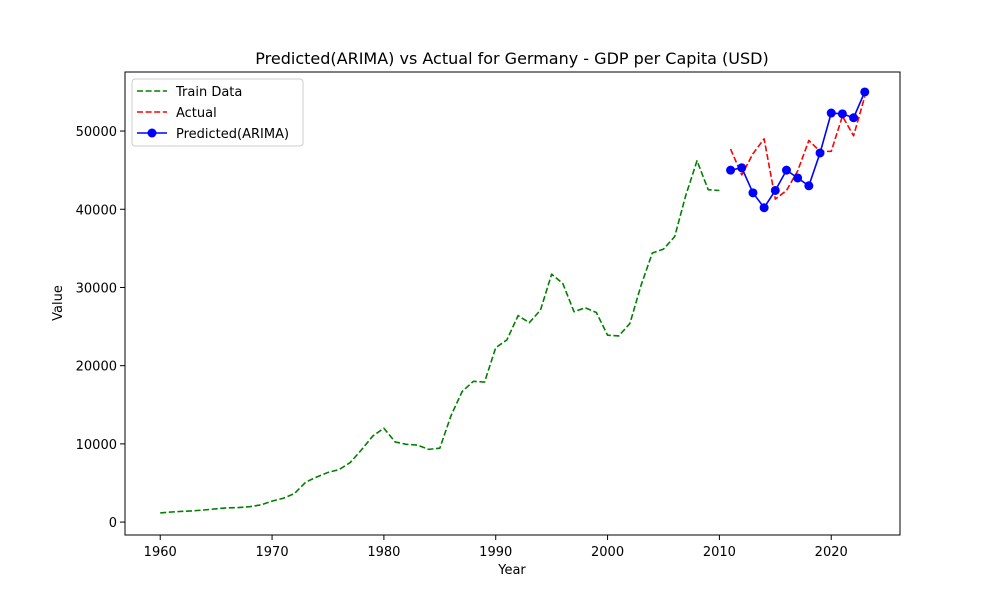 The image size is (1000, 600). Describe the element at coordinates (152, 133) in the screenshot. I see `legend-marker-predicted-arima` at that location.